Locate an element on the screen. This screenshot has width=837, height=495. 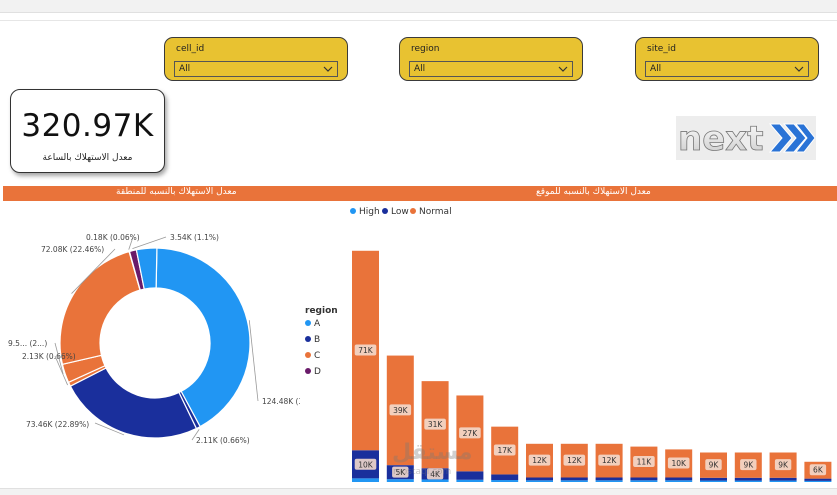
cell-id-dropdown: All is located at coordinates (256, 69).